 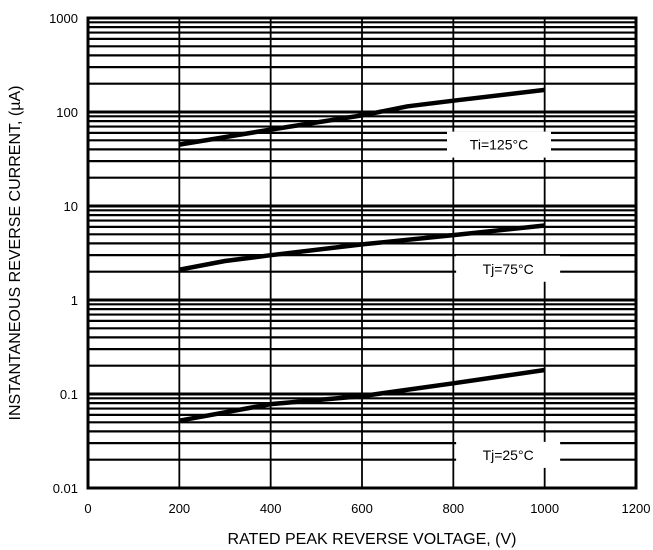 What do you see at coordinates (544, 508) in the screenshot?
I see `x-tick-label: 1000` at bounding box center [544, 508].